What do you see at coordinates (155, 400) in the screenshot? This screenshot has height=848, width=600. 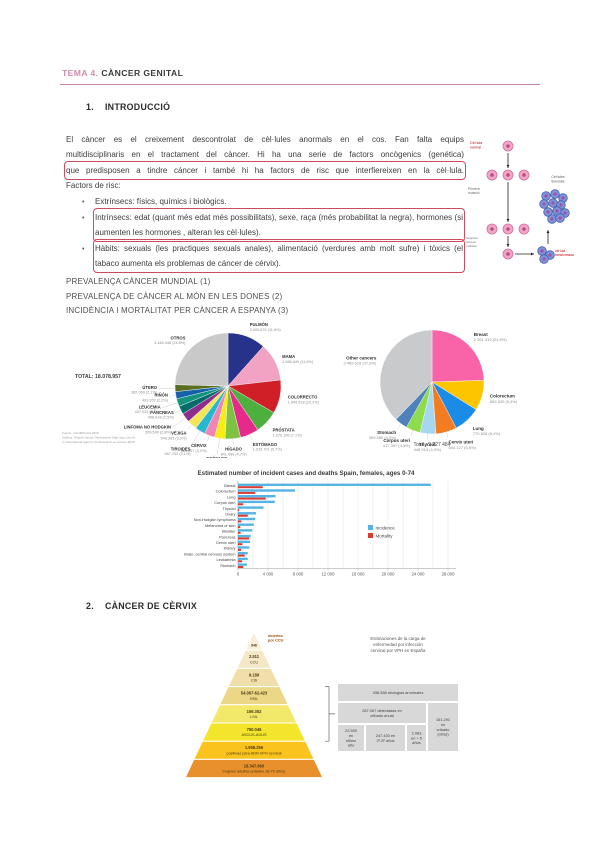 I see `pie-value: 403.262 (2,2%)` at bounding box center [155, 400].